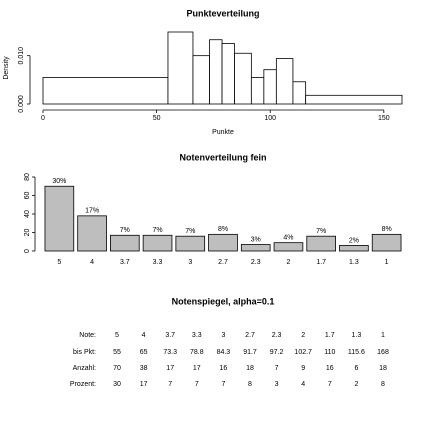 Image resolution: width=432 pixels, height=432 pixels. Describe the element at coordinates (303, 368) in the screenshot. I see `table-cell: 9` at that location.